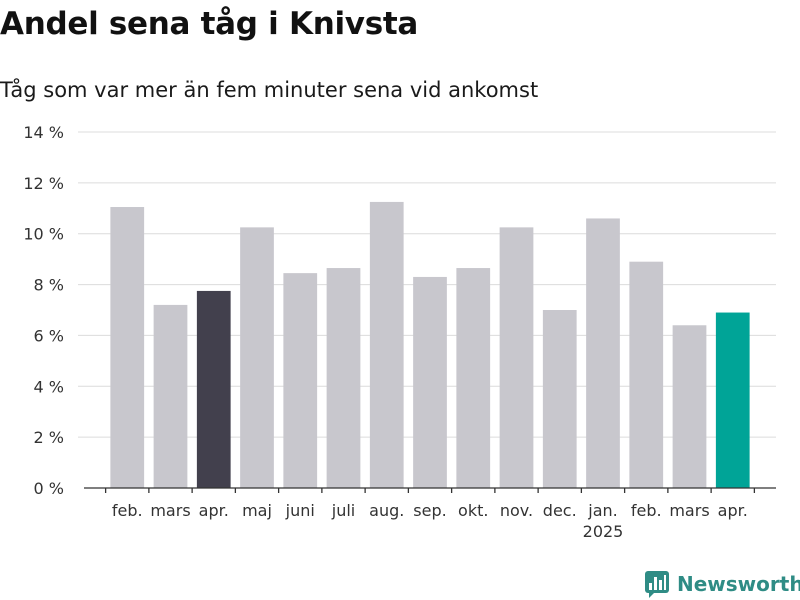 The height and width of the screenshot is (600, 800). I want to click on y-tick-label: 10 %, so click(43, 234).